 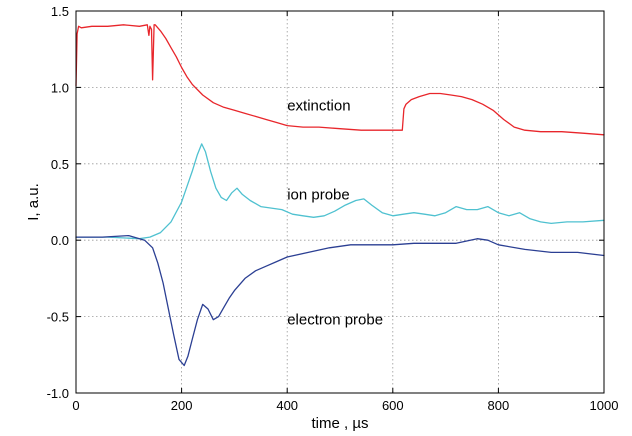 I want to click on y-tick-label: -1.0, so click(x=58, y=393).